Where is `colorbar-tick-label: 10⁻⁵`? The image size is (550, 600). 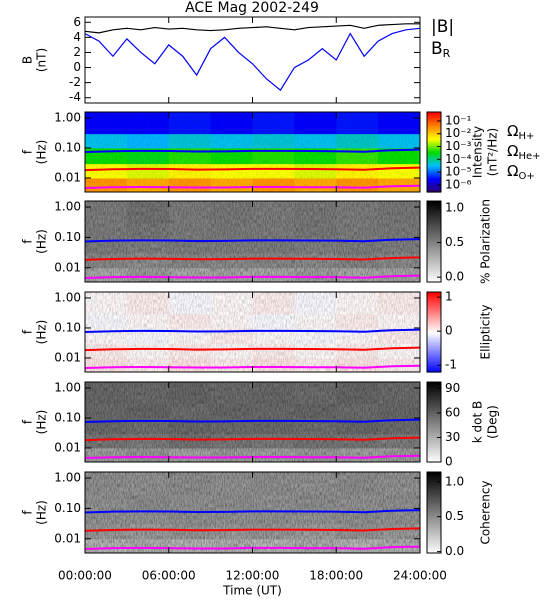 colorbar-tick-label: 10⁻⁵ is located at coordinates (458, 172).